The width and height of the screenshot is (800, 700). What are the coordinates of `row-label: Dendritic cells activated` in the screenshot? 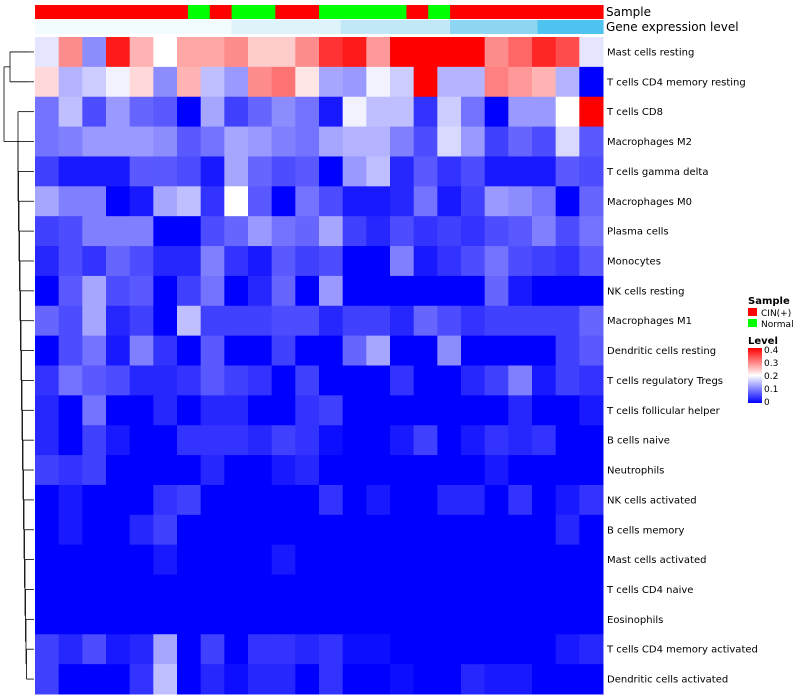 It's located at (667, 680).